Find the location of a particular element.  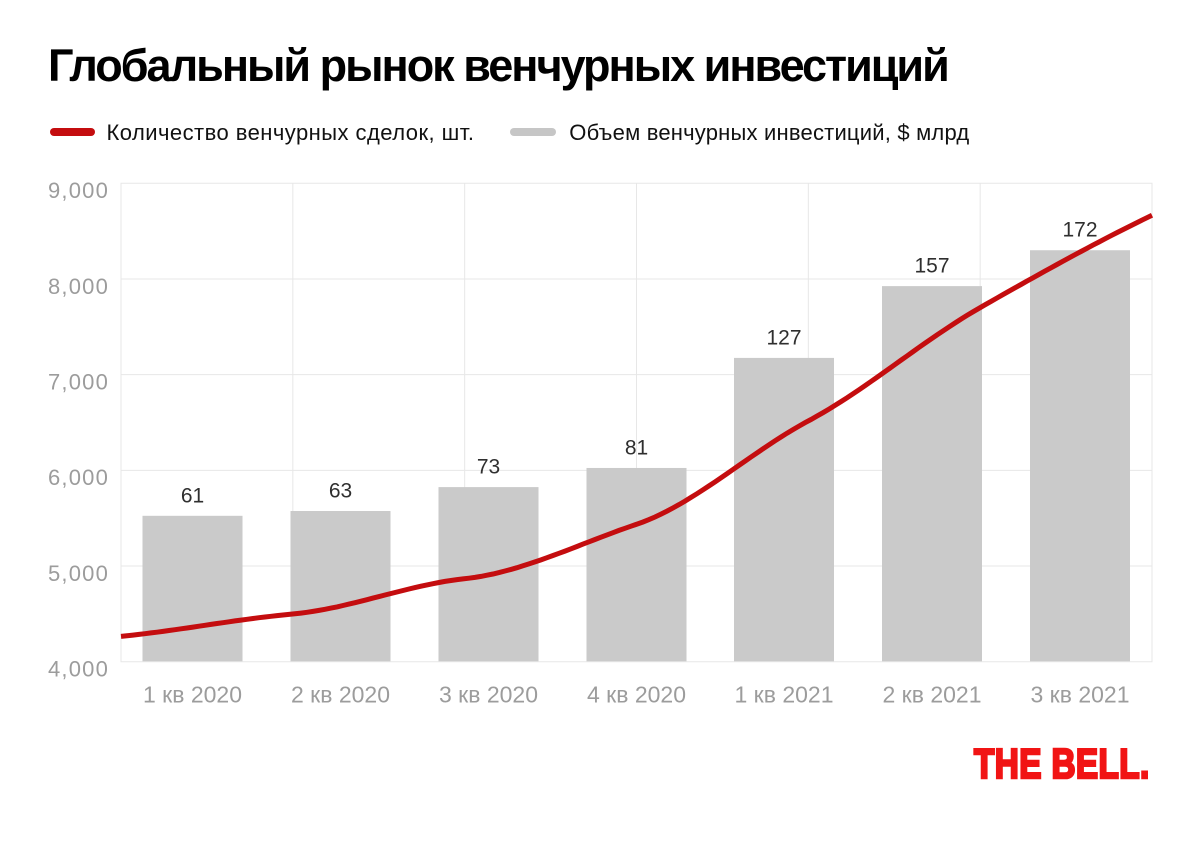

svg-text: 5,000 is located at coordinates (78, 573).